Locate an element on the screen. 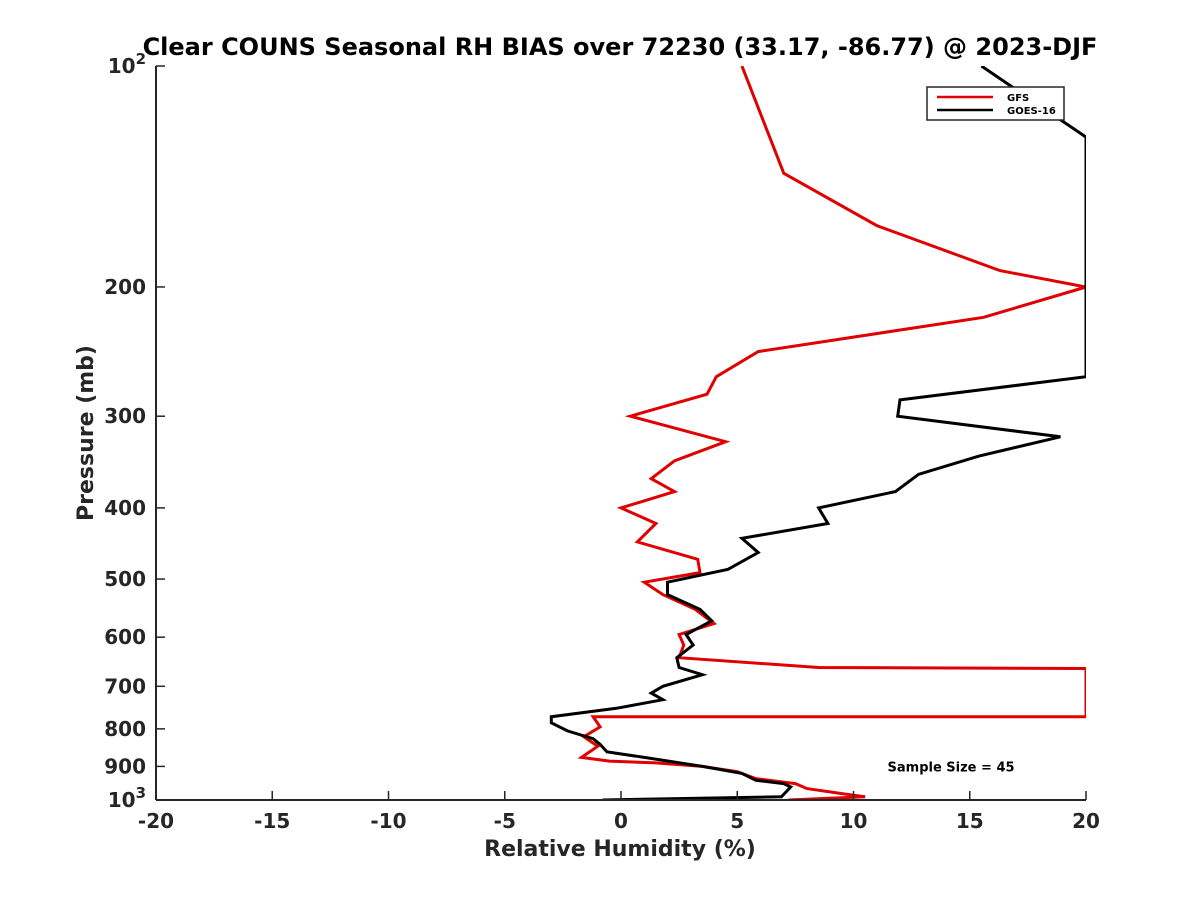  annotations: Sample Size = 45 is located at coordinates (951, 767).